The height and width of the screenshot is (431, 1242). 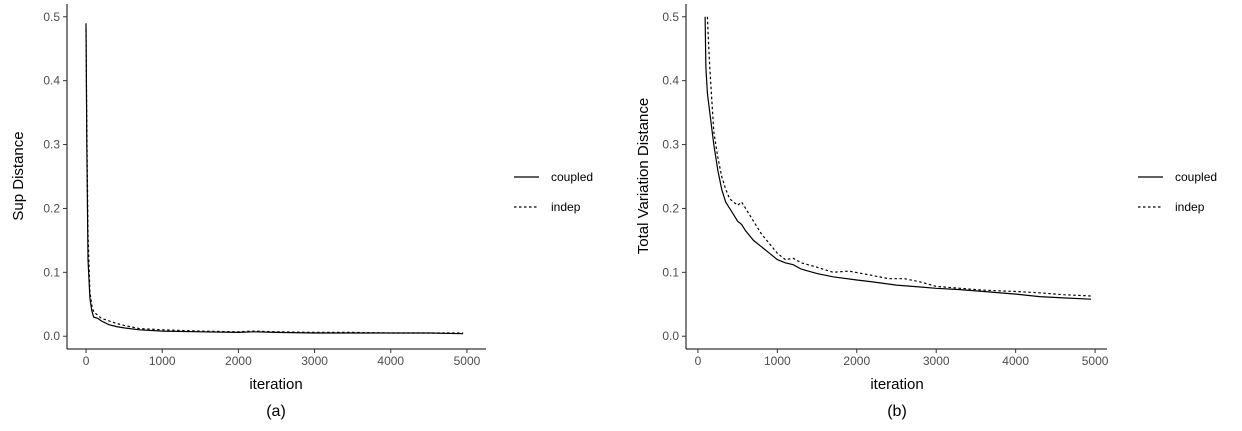 I want to click on x-axis-title-b: iteration, so click(x=896, y=384).